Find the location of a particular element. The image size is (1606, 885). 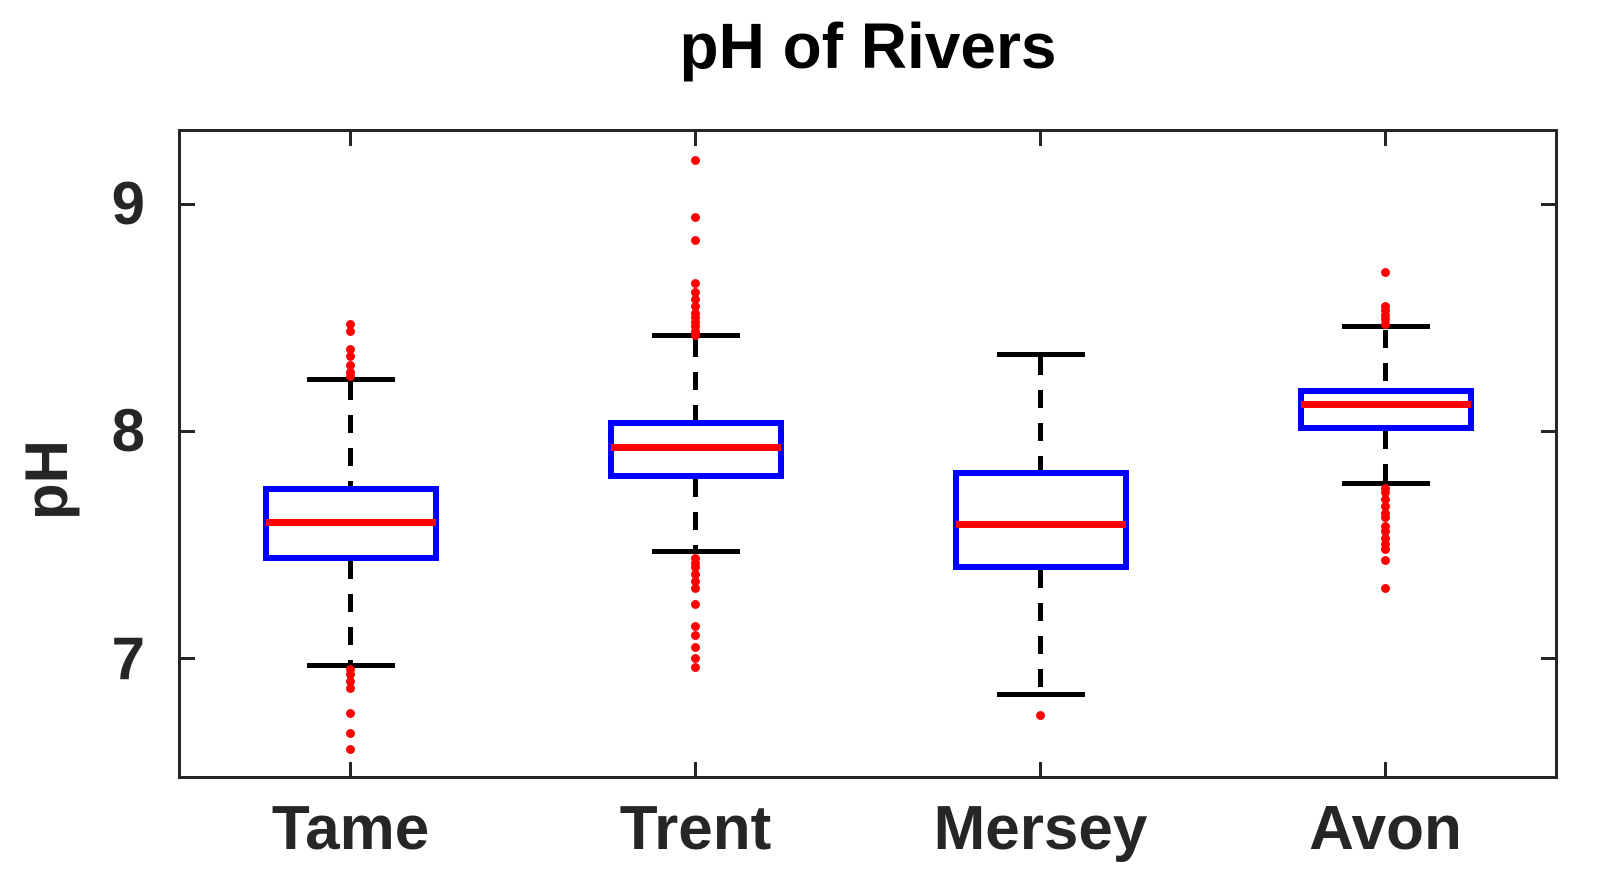

whisker-lower-mersey is located at coordinates (1040, 631).